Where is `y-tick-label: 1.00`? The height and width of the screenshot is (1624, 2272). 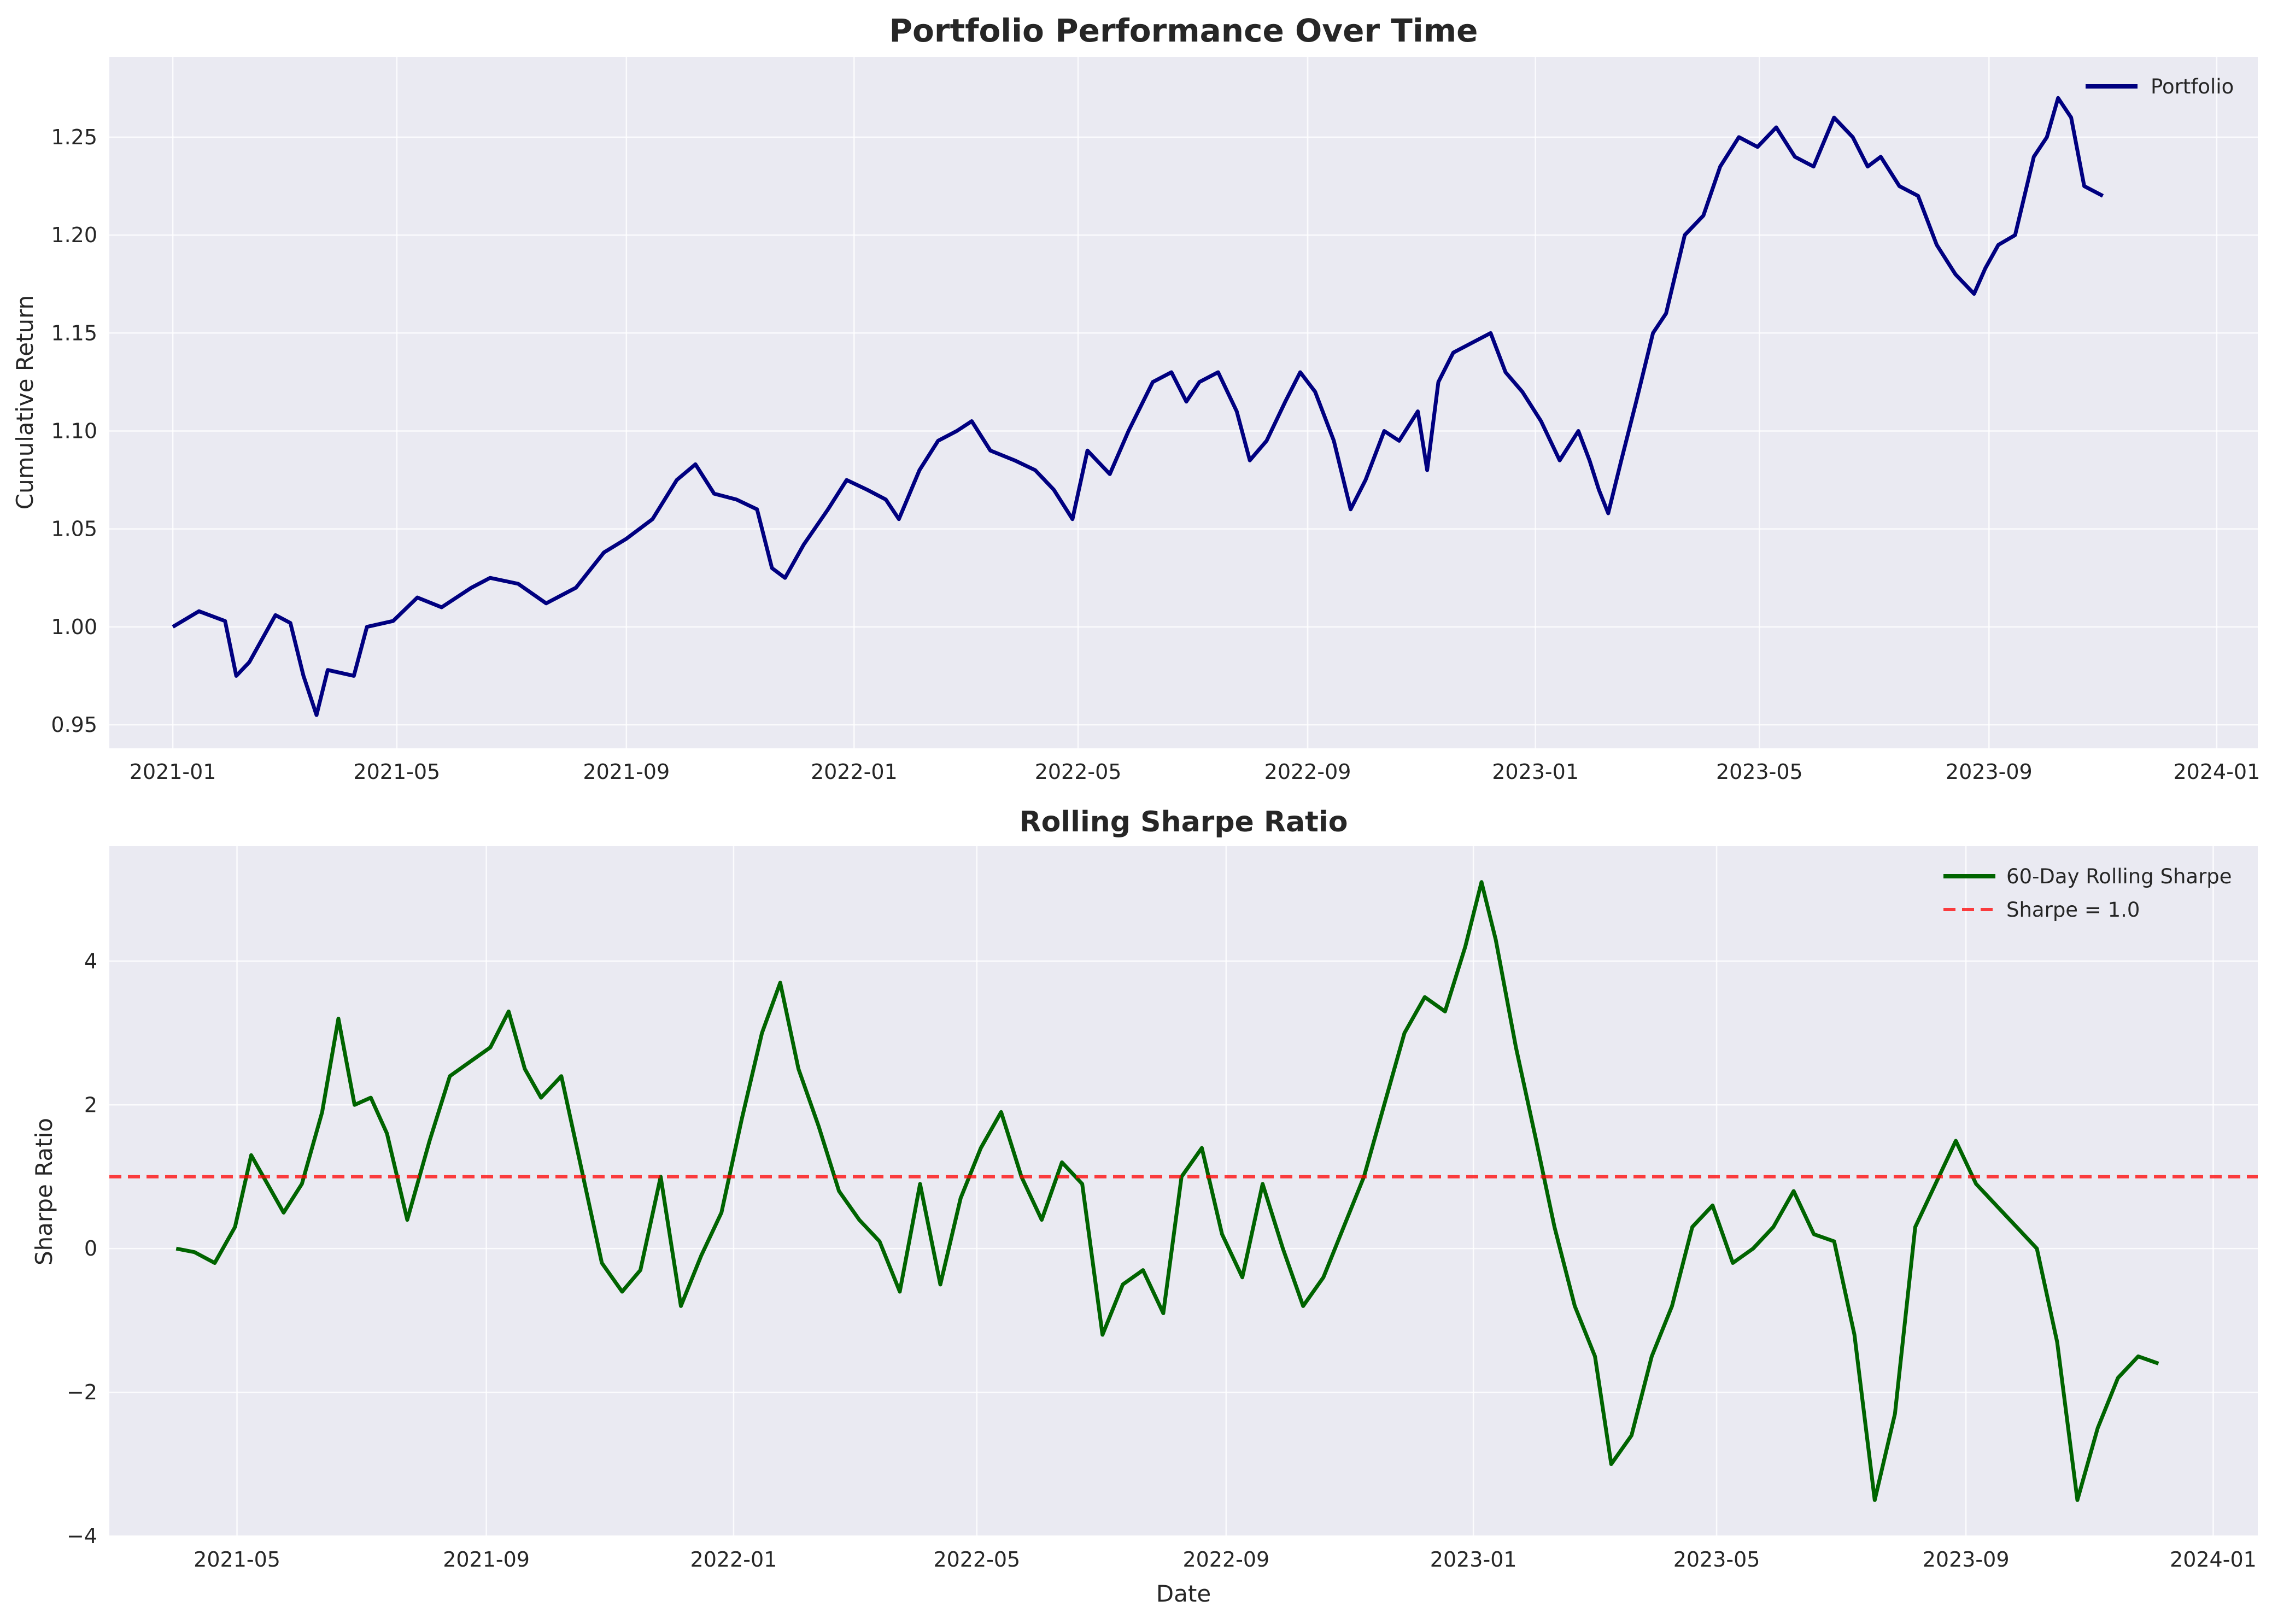
y-tick-label: 1.00 is located at coordinates (74, 627).